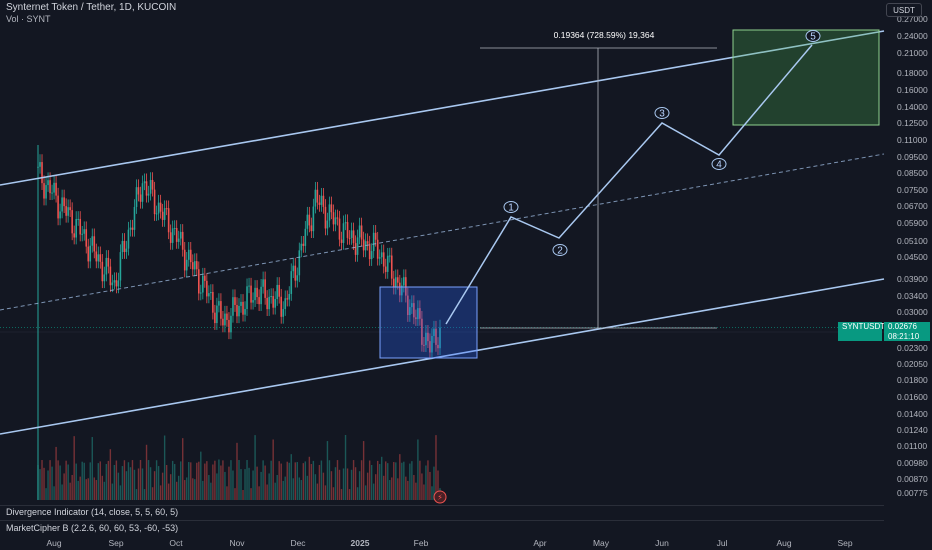 The height and width of the screenshot is (550, 932). I want to click on price-tick: 0.06700, so click(912, 206).